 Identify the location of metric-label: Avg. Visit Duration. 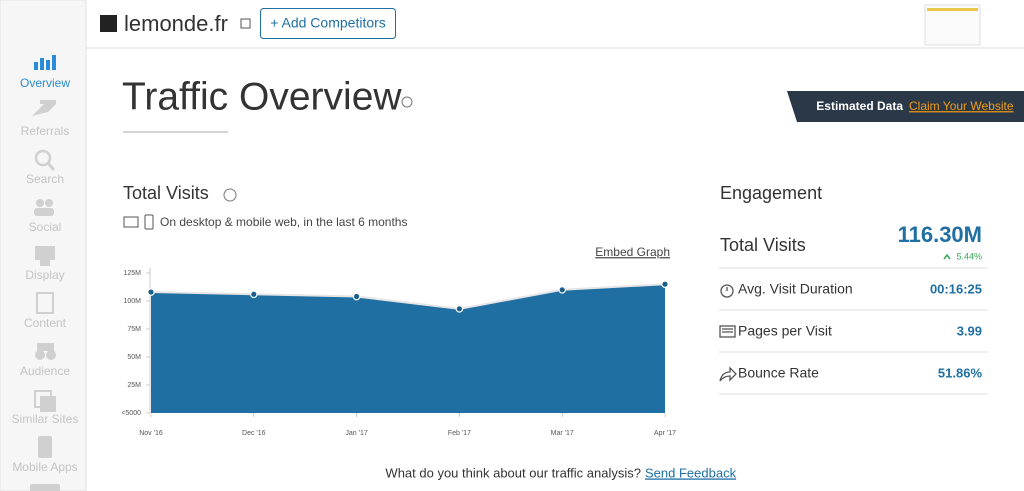
(795, 289).